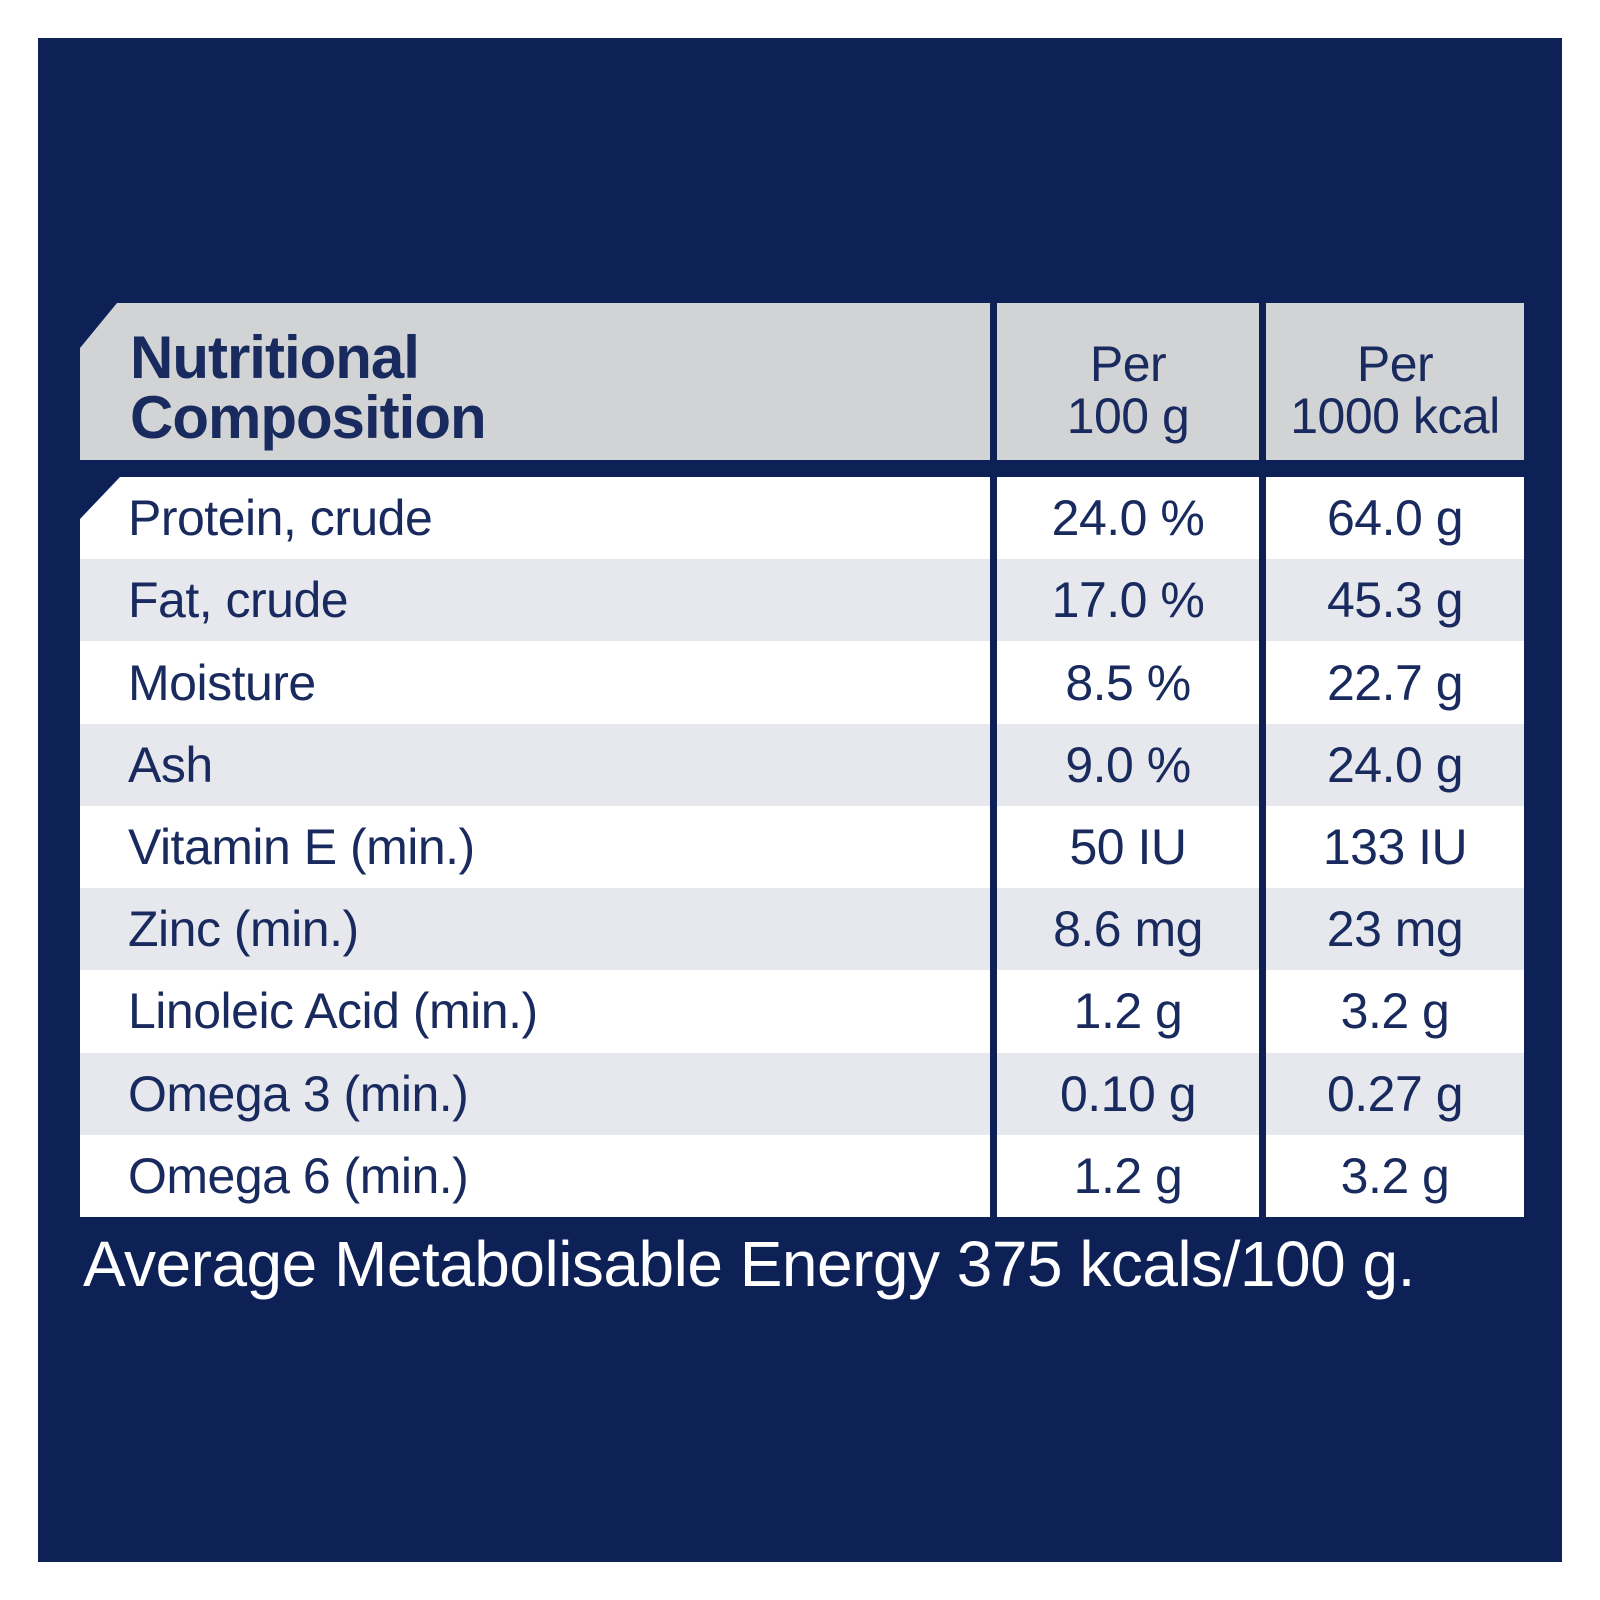  I want to click on table-title-line1: Nutritional, so click(275, 357).